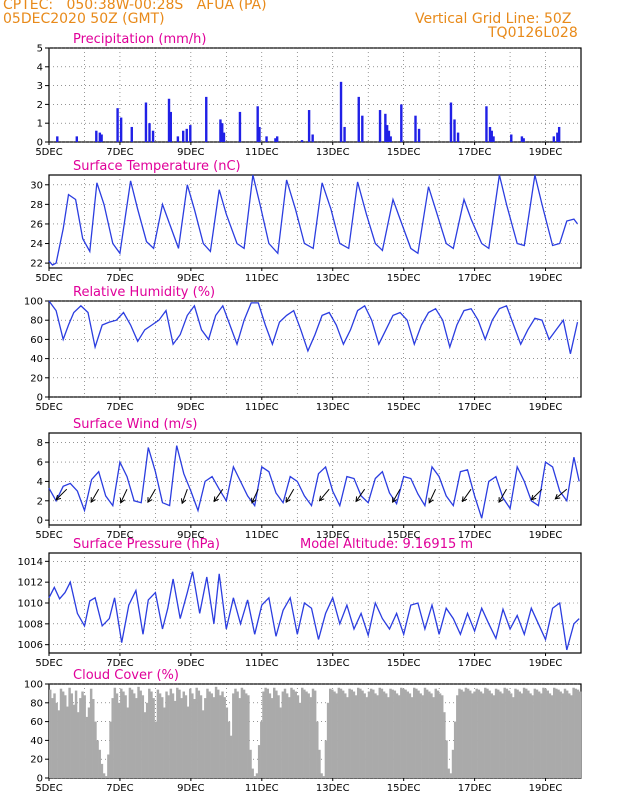 This screenshot has height=800, width=618. What do you see at coordinates (36, 722) in the screenshot?
I see `y-tick-label: 60` at bounding box center [36, 722].